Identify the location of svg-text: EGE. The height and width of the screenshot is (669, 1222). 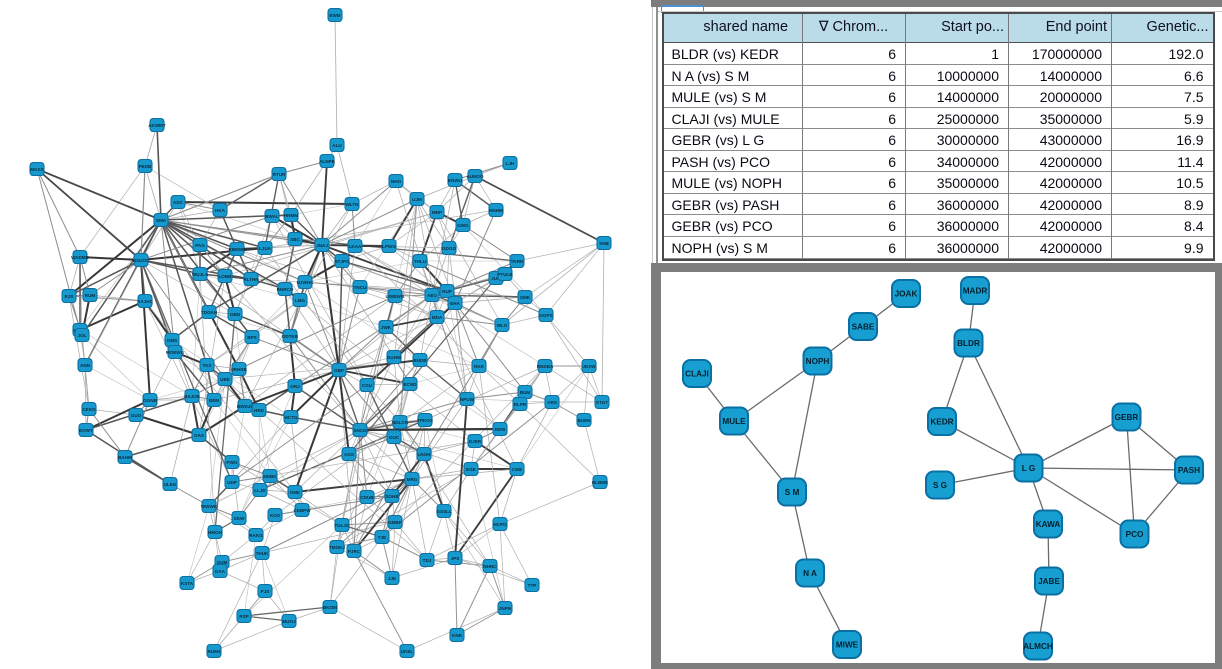
(471, 469).